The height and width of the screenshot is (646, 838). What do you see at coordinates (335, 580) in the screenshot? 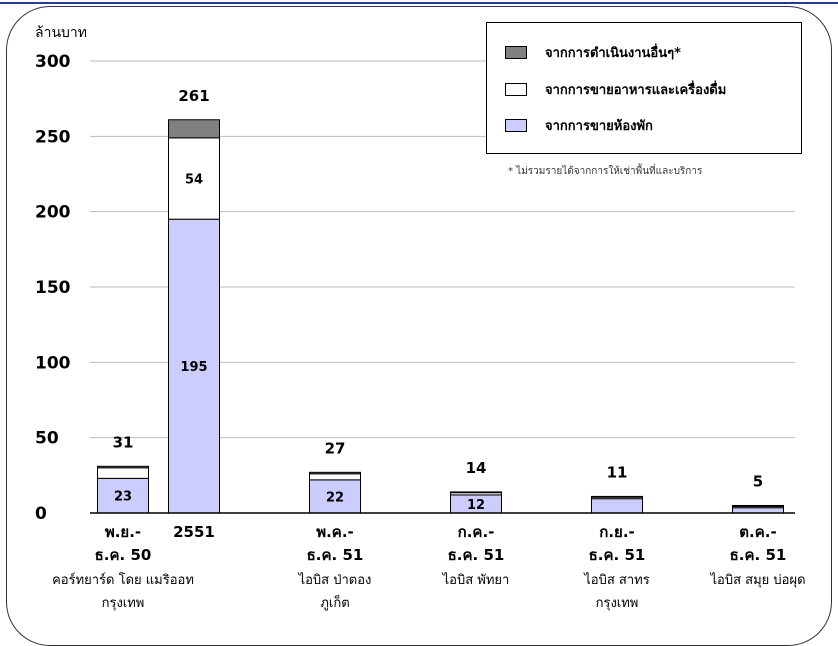
I see `x-tick-label-2-2: ไอบิส ป่าตอง` at bounding box center [335, 580].